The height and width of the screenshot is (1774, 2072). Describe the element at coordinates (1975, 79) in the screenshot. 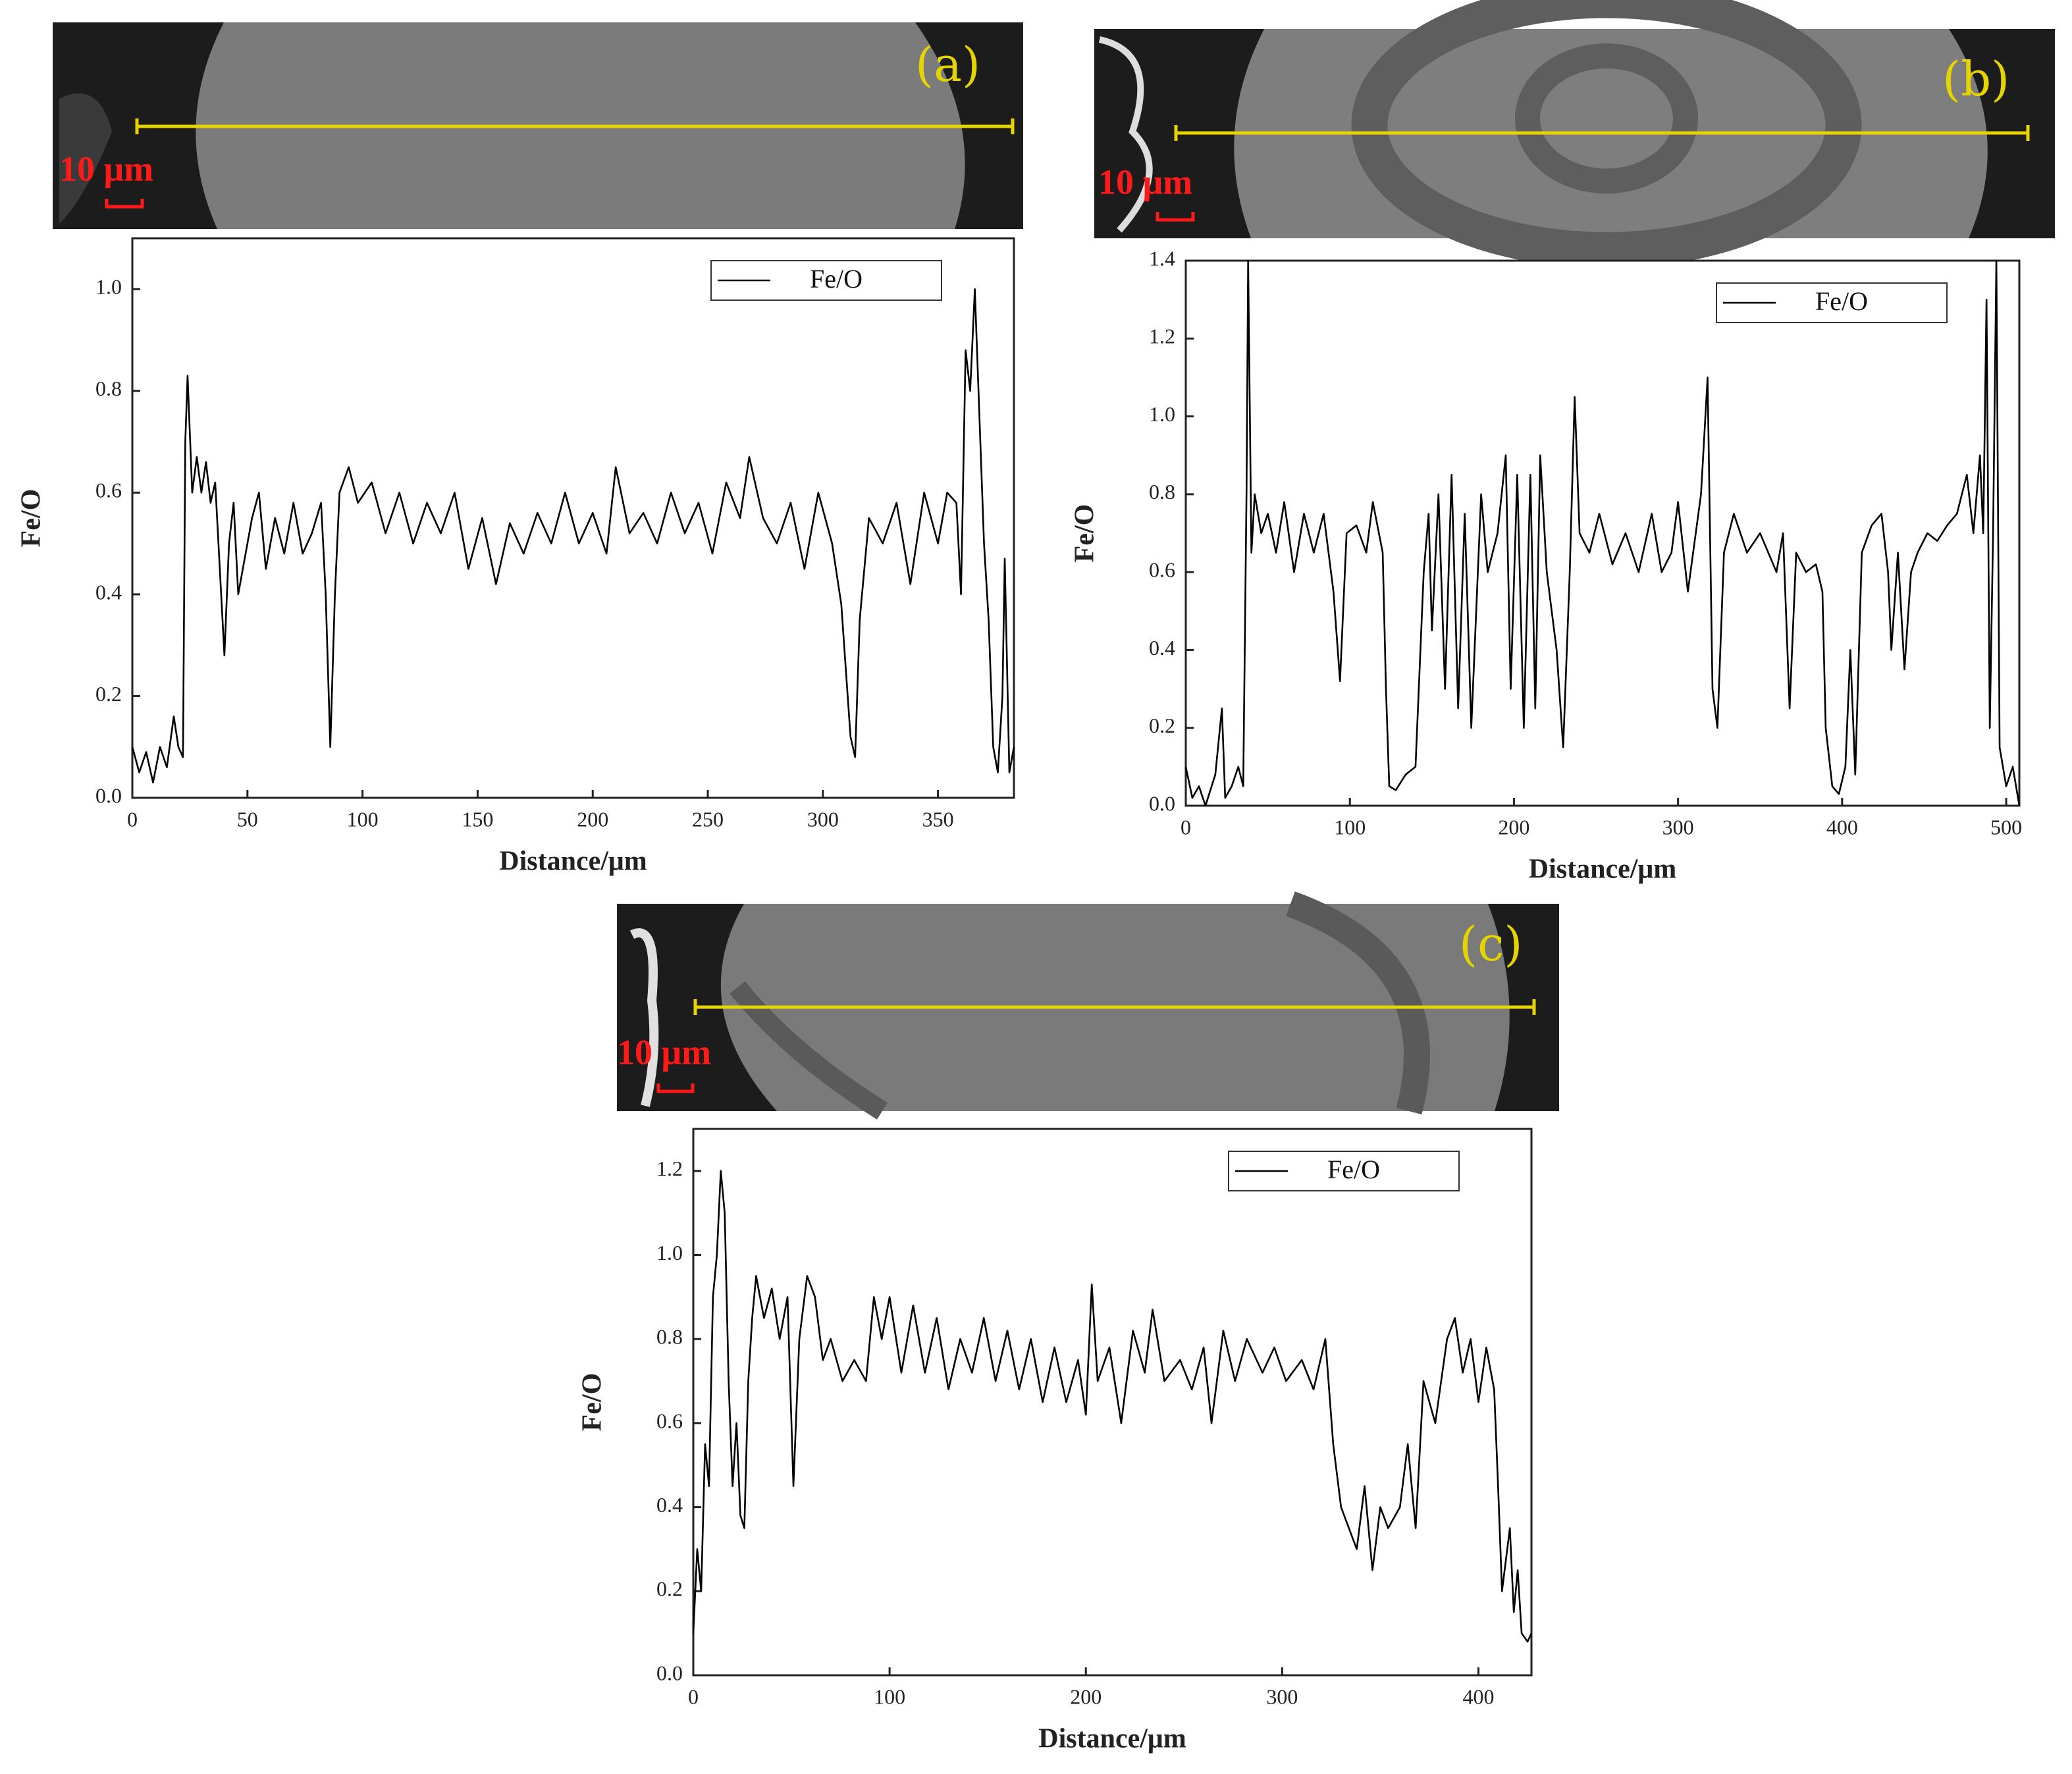

I see `panel-label: (b)` at that location.